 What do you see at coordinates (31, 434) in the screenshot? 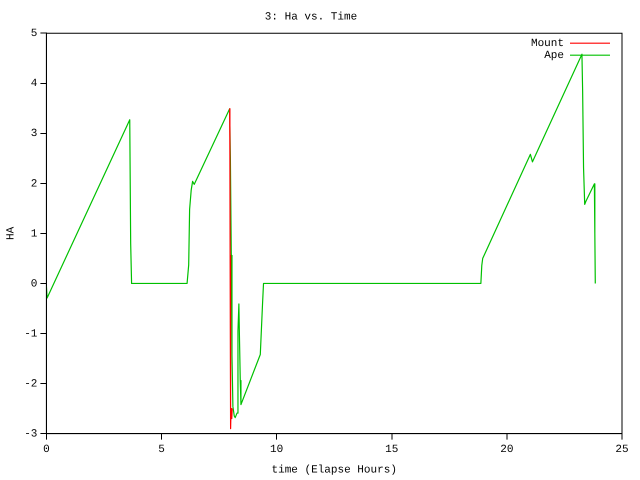
I see `y-tick-label: -3` at bounding box center [31, 434].